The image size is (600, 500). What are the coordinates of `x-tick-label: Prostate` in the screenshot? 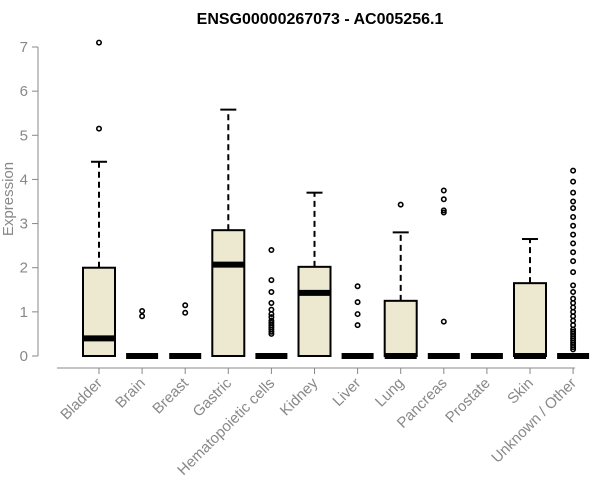 It's located at (468, 401).